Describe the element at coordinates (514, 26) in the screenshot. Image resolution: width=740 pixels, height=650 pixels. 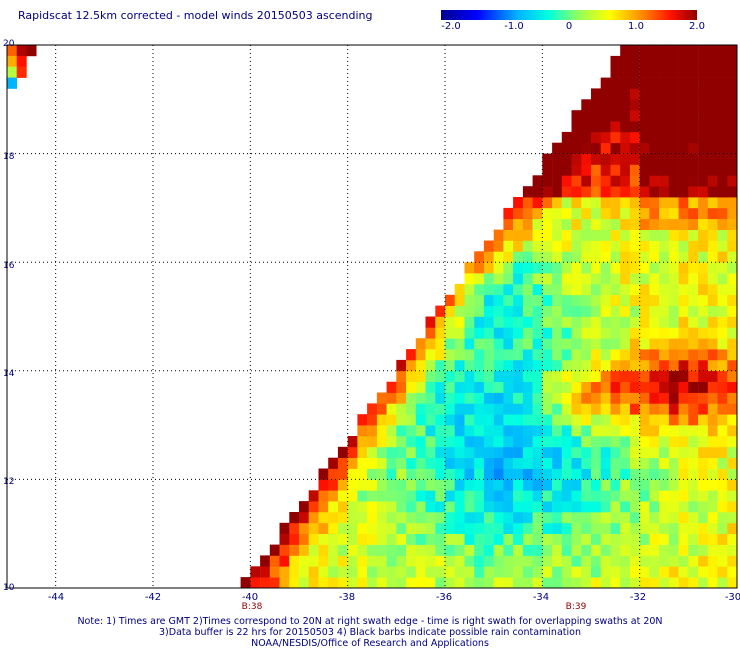
I see `colorbar-label: -1.0` at that location.